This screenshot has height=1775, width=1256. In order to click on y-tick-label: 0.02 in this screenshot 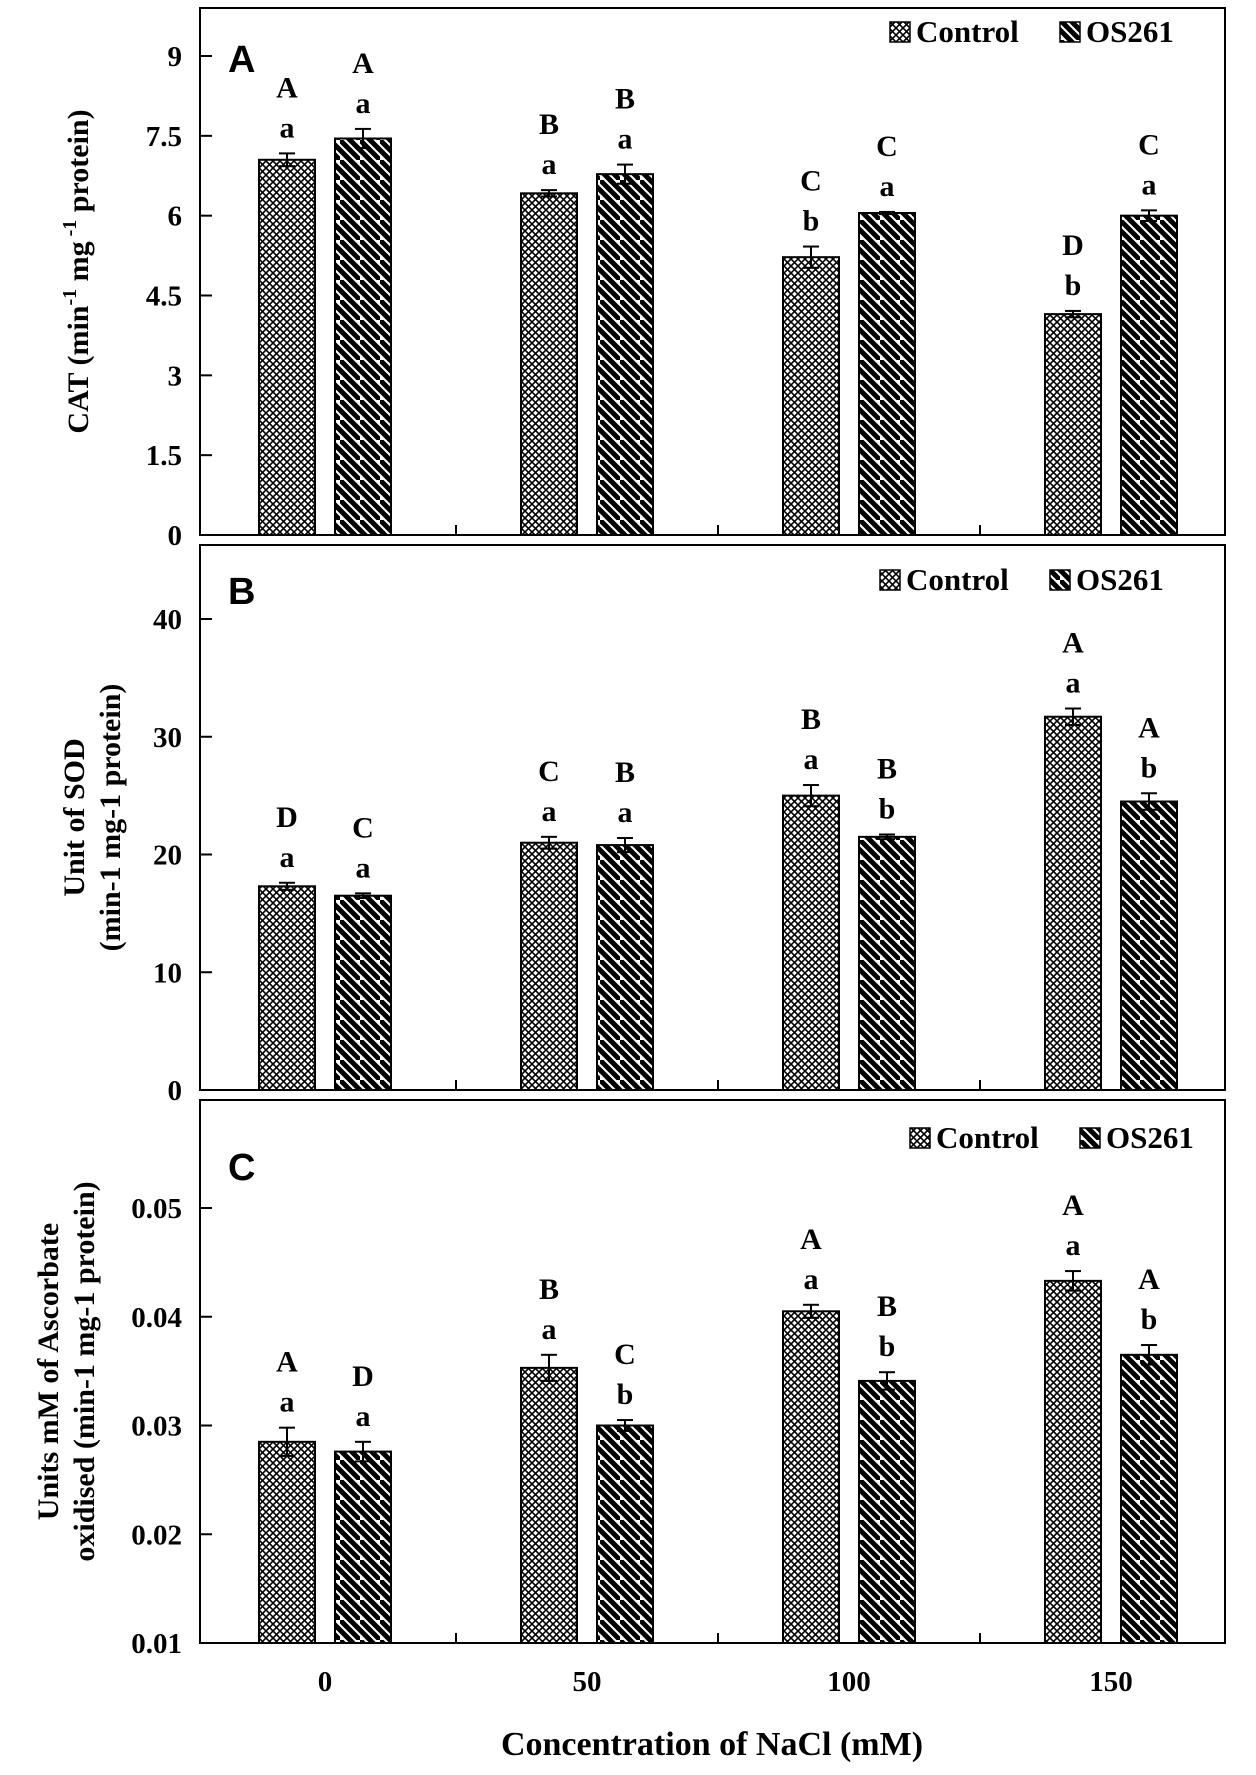, I will do `click(156, 1535)`.